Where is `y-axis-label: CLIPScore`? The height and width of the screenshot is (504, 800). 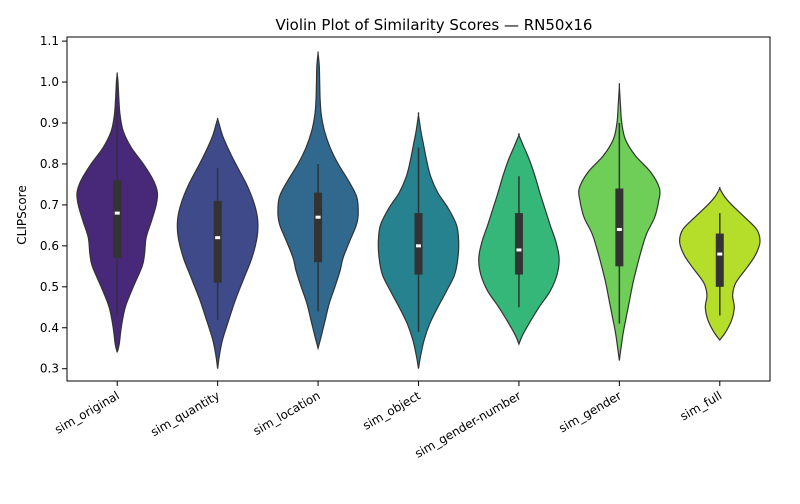
y-axis-label: CLIPScore is located at coordinates (22, 214).